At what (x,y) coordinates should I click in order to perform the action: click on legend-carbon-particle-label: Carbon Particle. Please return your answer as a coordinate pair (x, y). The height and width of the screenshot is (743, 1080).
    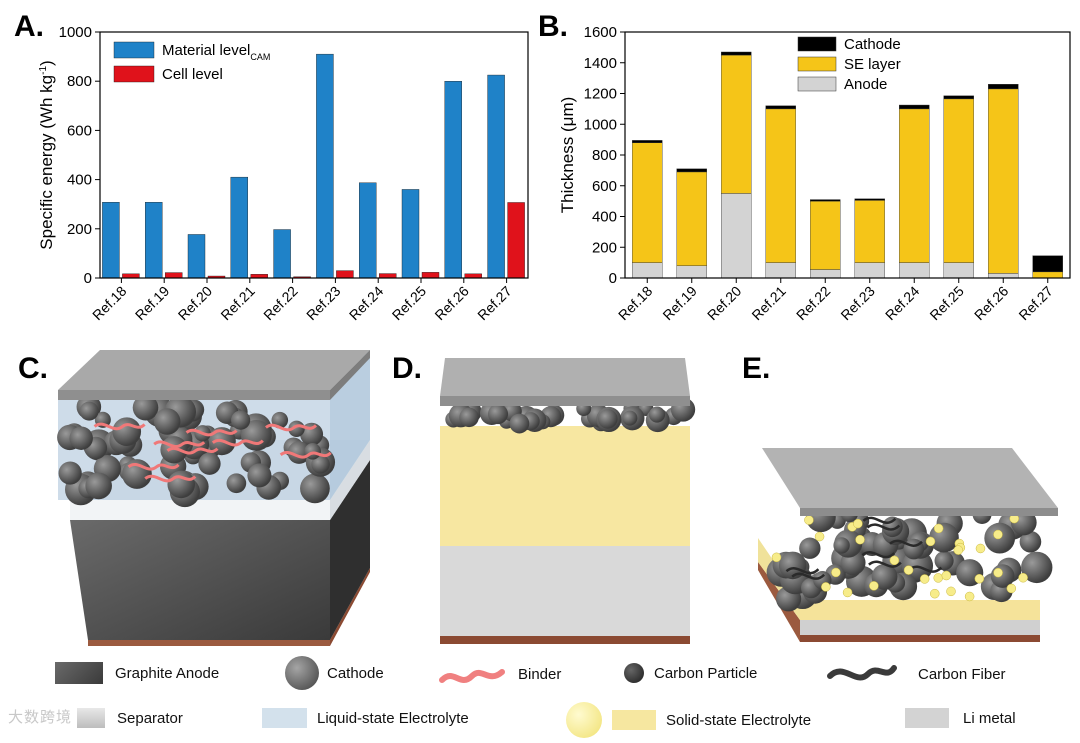
    Looking at the image, I should click on (706, 673).